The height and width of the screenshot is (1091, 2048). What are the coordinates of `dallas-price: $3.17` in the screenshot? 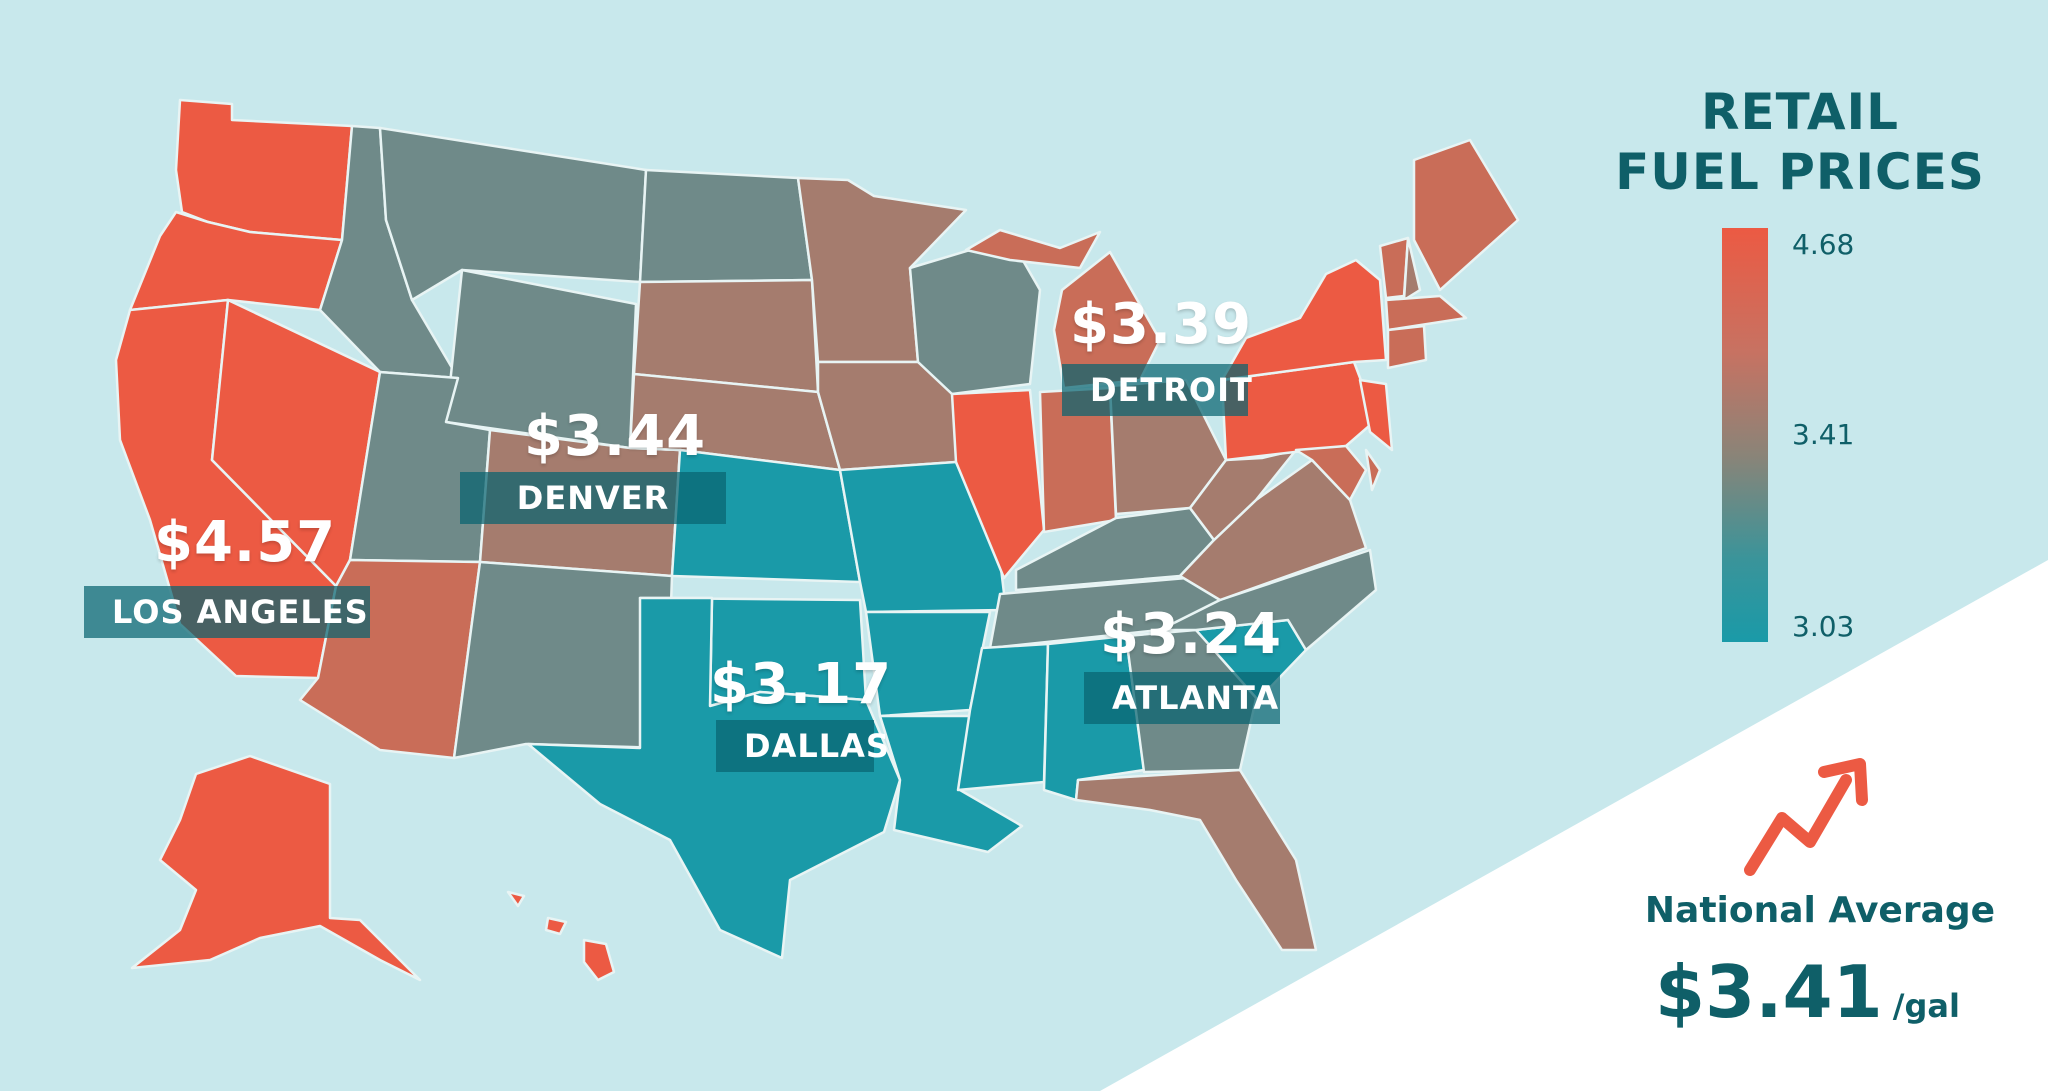 It's located at (801, 684).